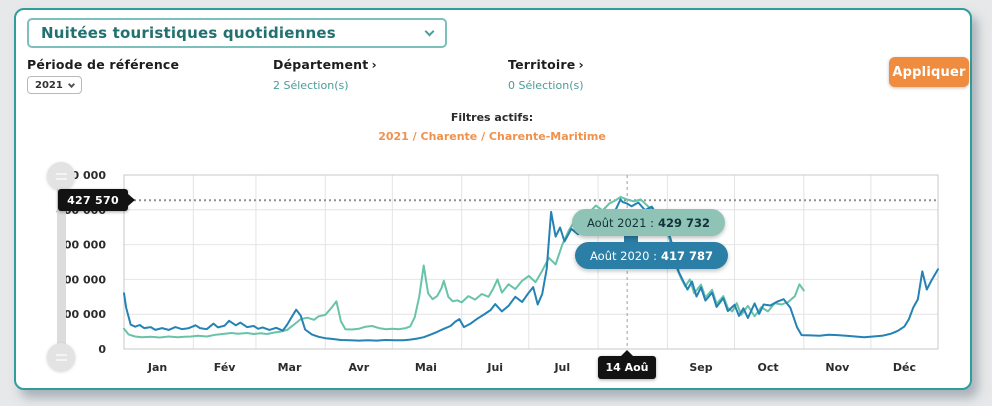  I want to click on year-select: 2021, so click(54, 85).